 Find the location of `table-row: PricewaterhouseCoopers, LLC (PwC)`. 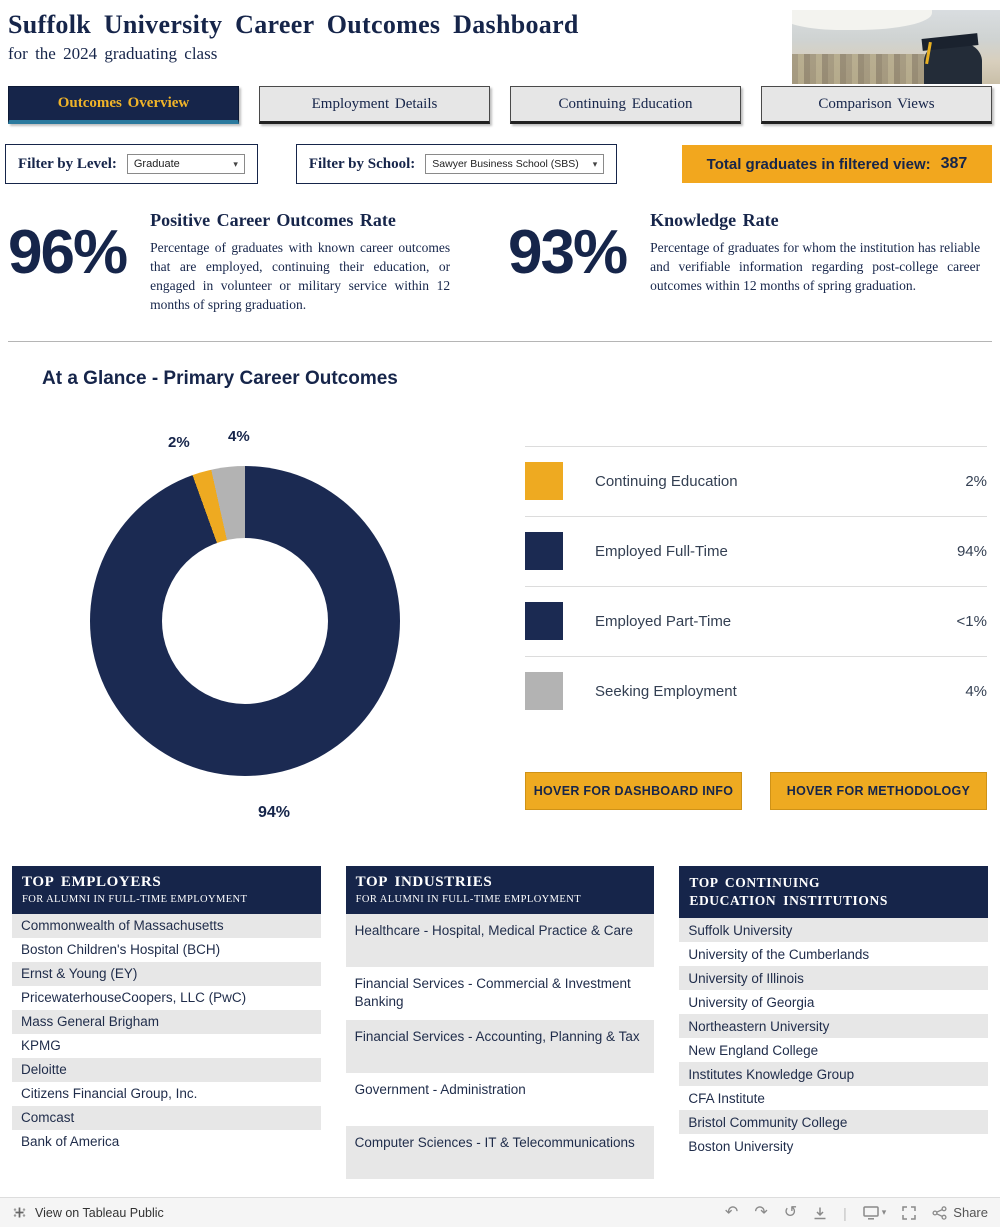

table-row: PricewaterhouseCoopers, LLC (PwC) is located at coordinates (134, 998).